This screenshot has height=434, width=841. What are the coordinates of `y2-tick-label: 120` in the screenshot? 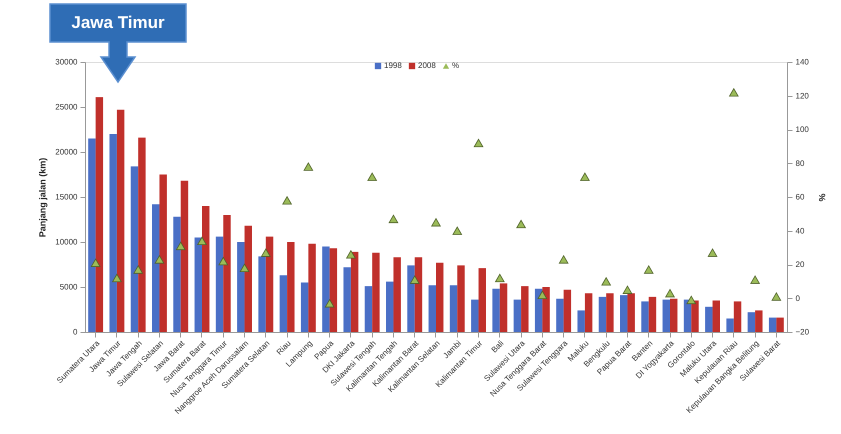 It's located at (803, 95).